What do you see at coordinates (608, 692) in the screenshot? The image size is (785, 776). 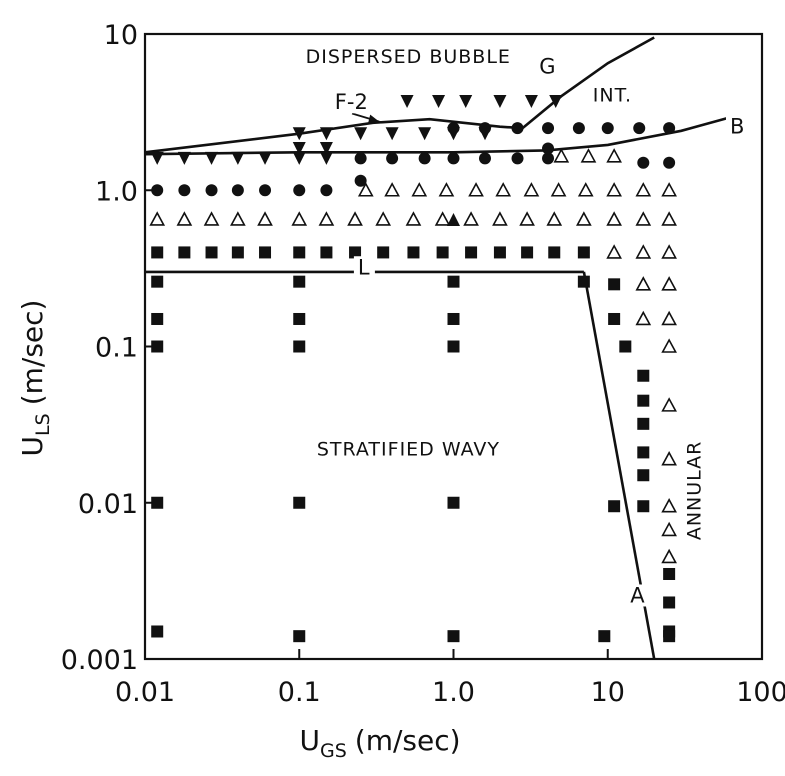 I see `x-tick-label: 10` at bounding box center [608, 692].